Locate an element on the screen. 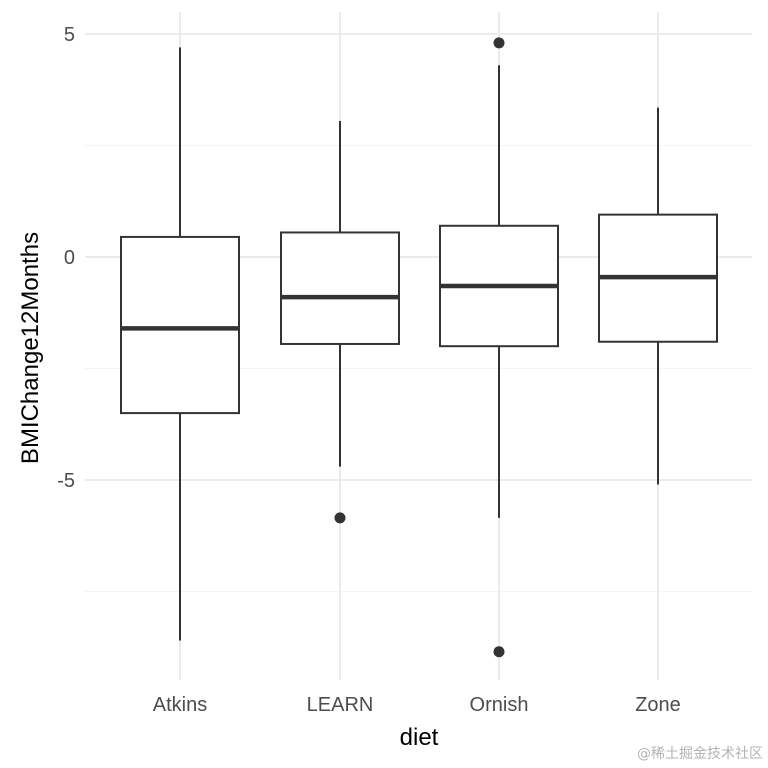  box-zone is located at coordinates (658, 296).